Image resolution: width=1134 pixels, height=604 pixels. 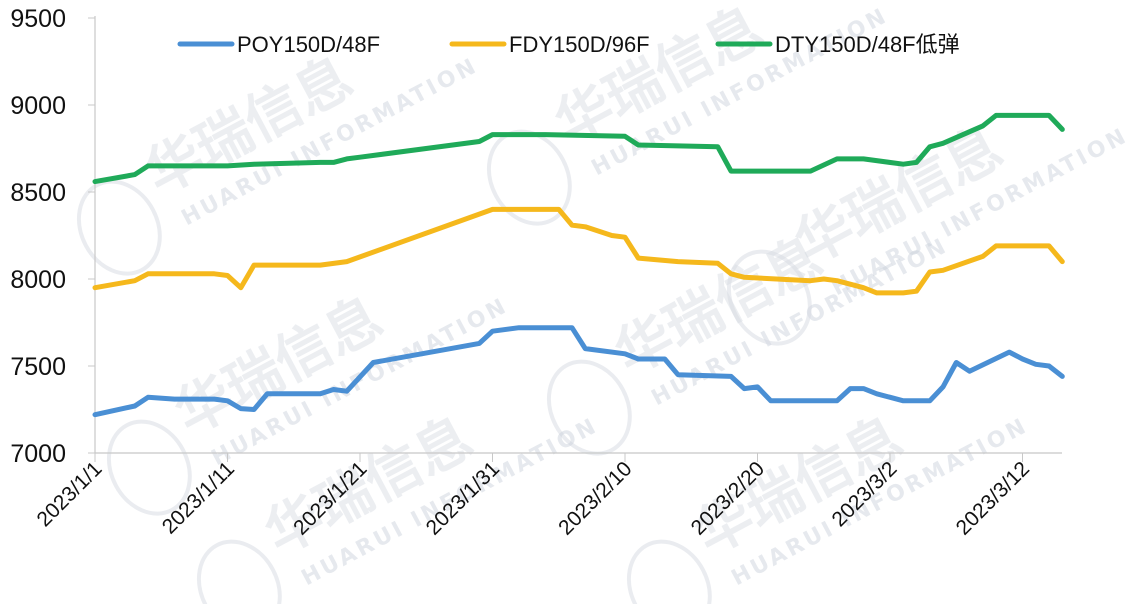 I want to click on y-tick-label: 9500, so click(x=38, y=19).